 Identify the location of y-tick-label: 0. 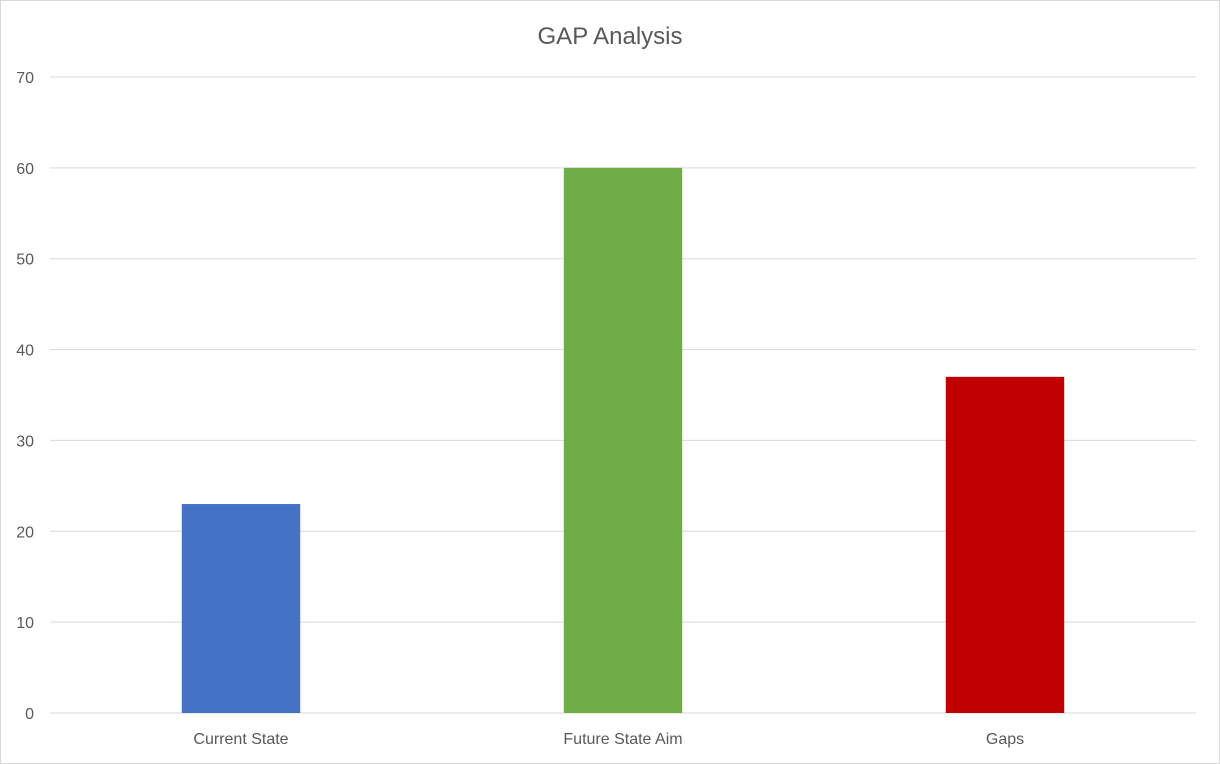
(29, 714).